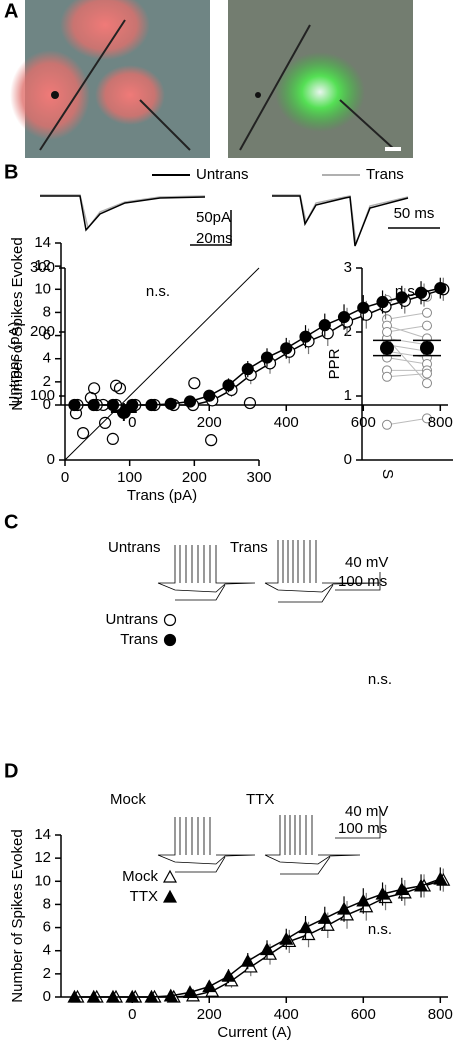  I want to click on panel-label: B, so click(11, 172).